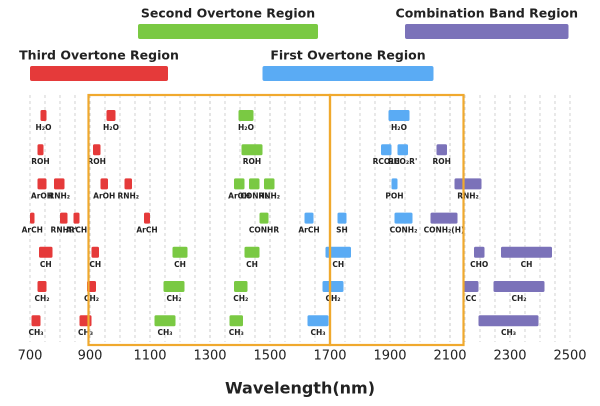  I want to click on band-label: RCO₂H, so click(386, 161).